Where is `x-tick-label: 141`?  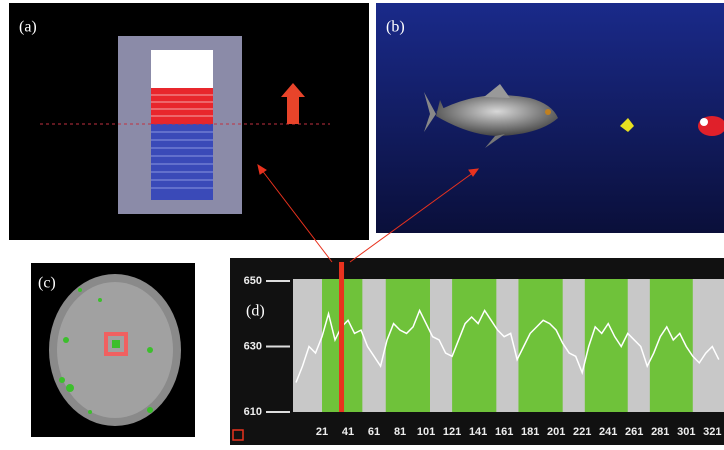
x-tick-label: 141 is located at coordinates (478, 432).